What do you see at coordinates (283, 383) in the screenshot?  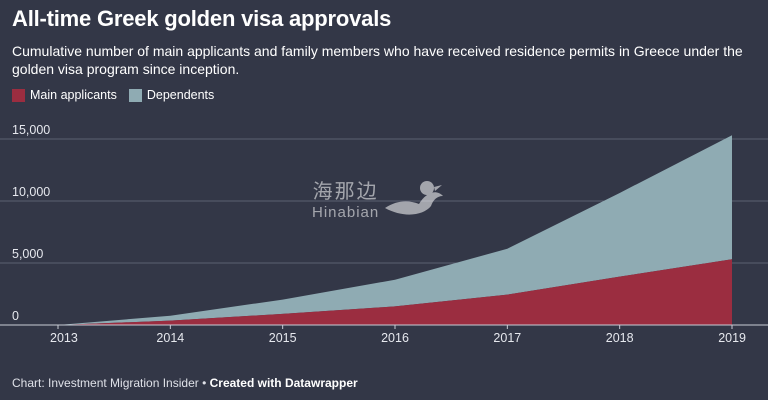 I see `footer-credit: Created with Datawrapper` at bounding box center [283, 383].